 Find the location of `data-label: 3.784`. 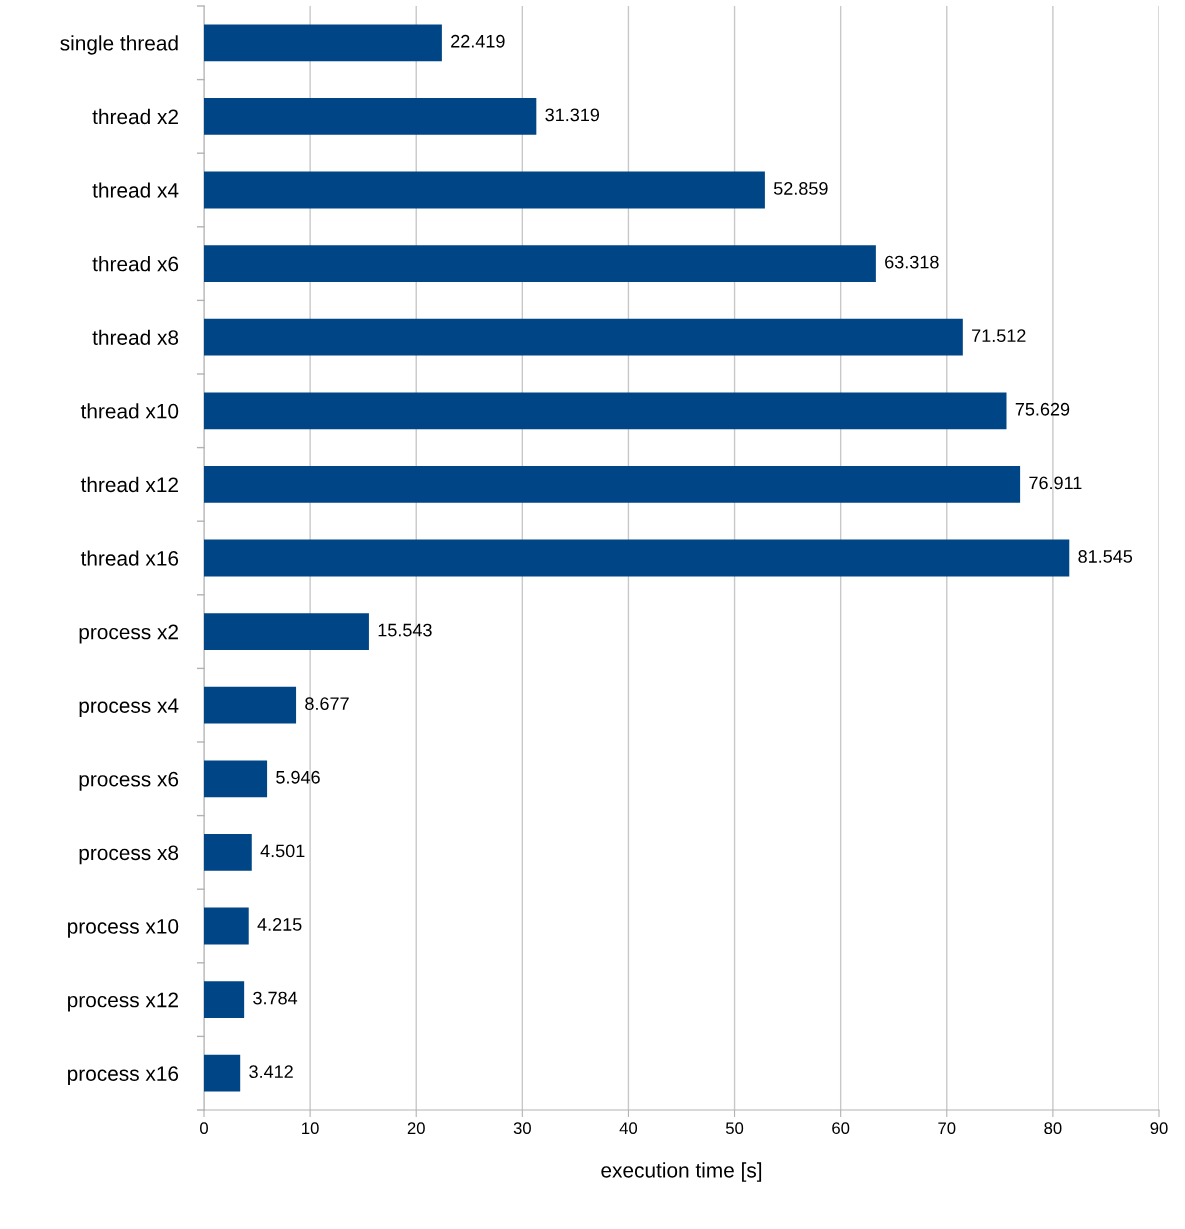

data-label: 3.784 is located at coordinates (275, 998).